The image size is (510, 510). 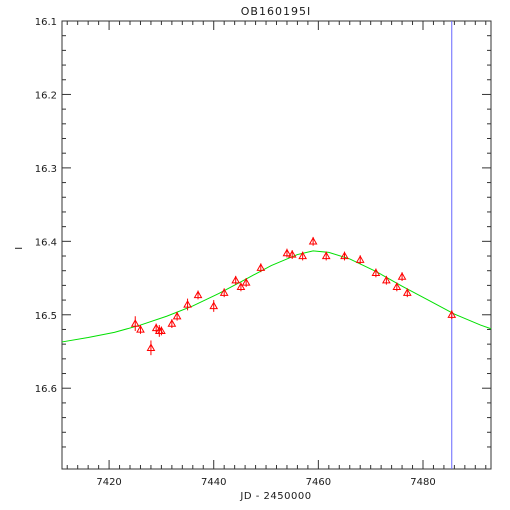 I want to click on y-tick-label: 16.1, so click(x=46, y=22).